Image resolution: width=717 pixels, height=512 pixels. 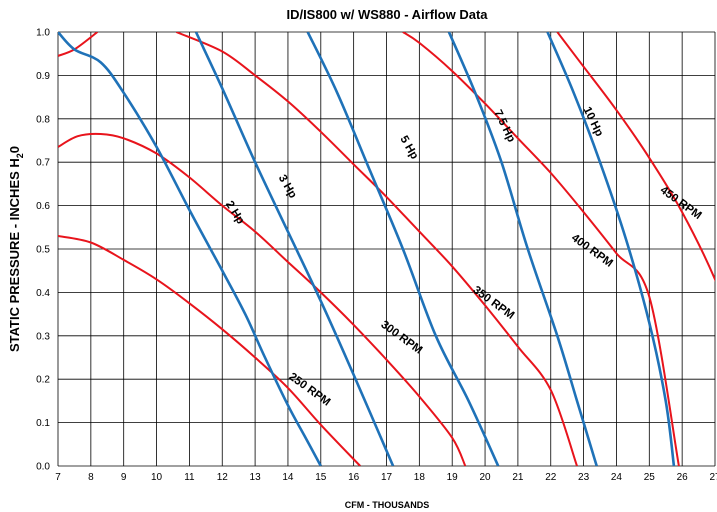 What do you see at coordinates (14, 255) in the screenshot?
I see `y-axis-label-main: STATIC PRESSURE - INCHES H` at bounding box center [14, 255].